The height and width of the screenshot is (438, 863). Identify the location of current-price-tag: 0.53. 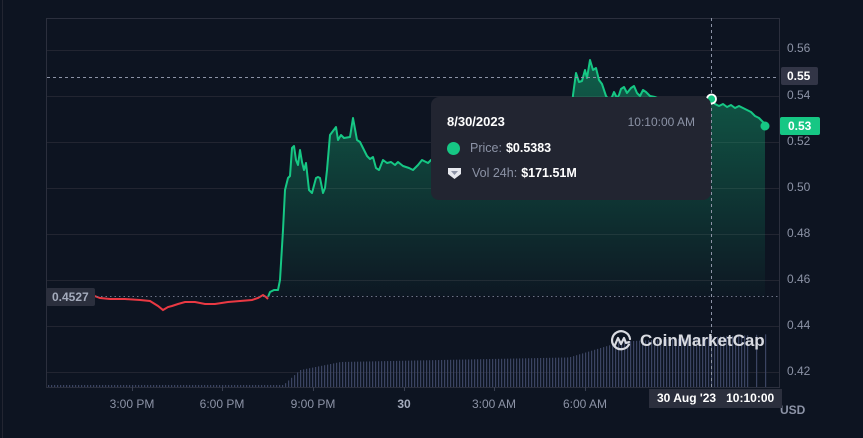
(800, 126).